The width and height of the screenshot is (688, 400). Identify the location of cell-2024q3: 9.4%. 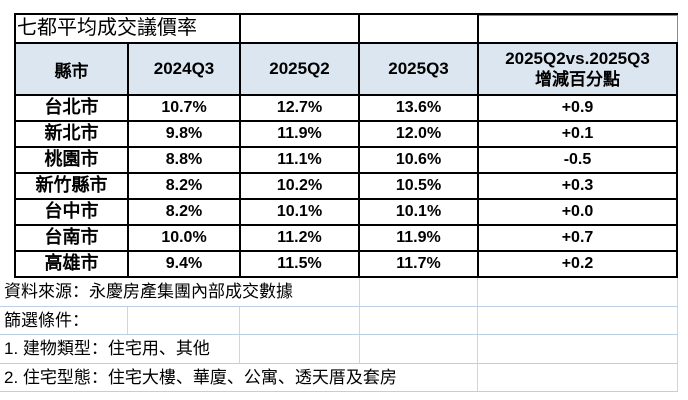
(185, 264).